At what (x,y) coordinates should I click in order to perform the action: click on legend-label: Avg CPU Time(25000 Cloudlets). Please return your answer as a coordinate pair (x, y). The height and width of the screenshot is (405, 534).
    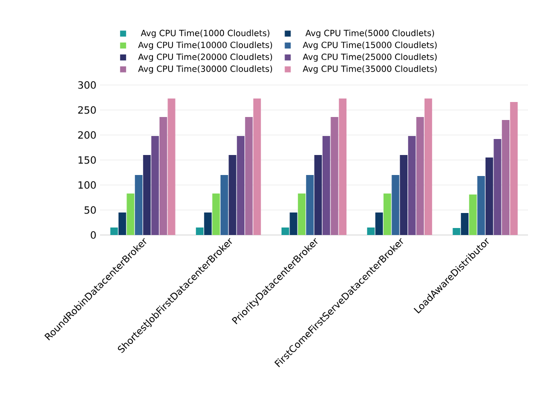
    Looking at the image, I should click on (369, 57).